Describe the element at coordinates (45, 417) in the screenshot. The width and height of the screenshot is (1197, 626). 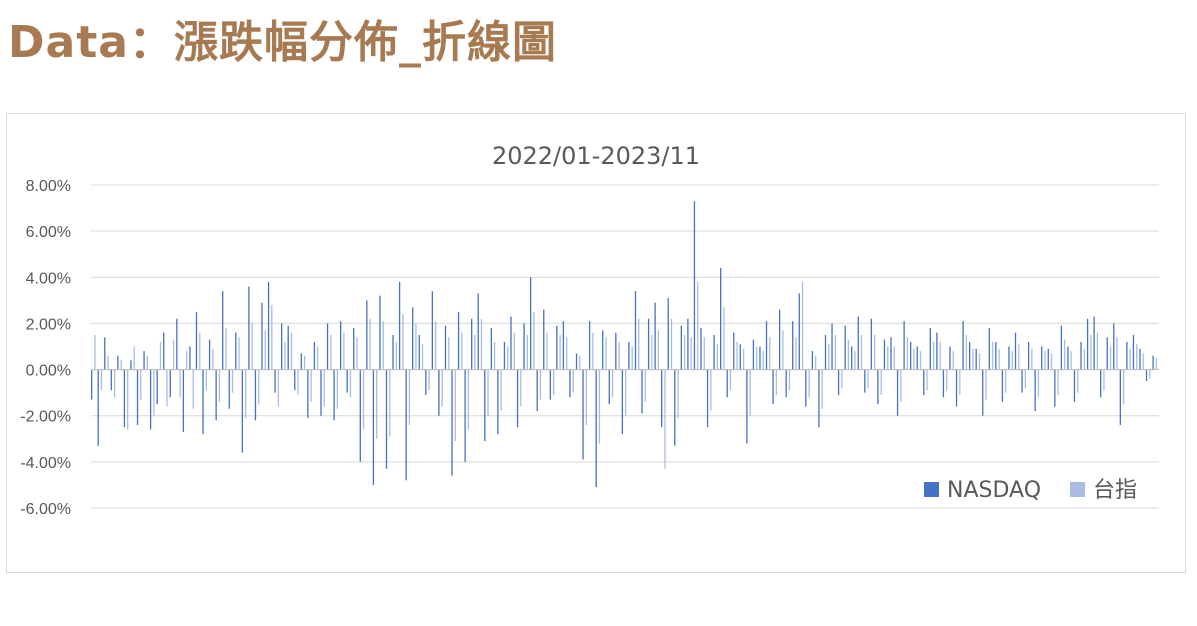
I see `y-tick-label: -2.00%` at that location.